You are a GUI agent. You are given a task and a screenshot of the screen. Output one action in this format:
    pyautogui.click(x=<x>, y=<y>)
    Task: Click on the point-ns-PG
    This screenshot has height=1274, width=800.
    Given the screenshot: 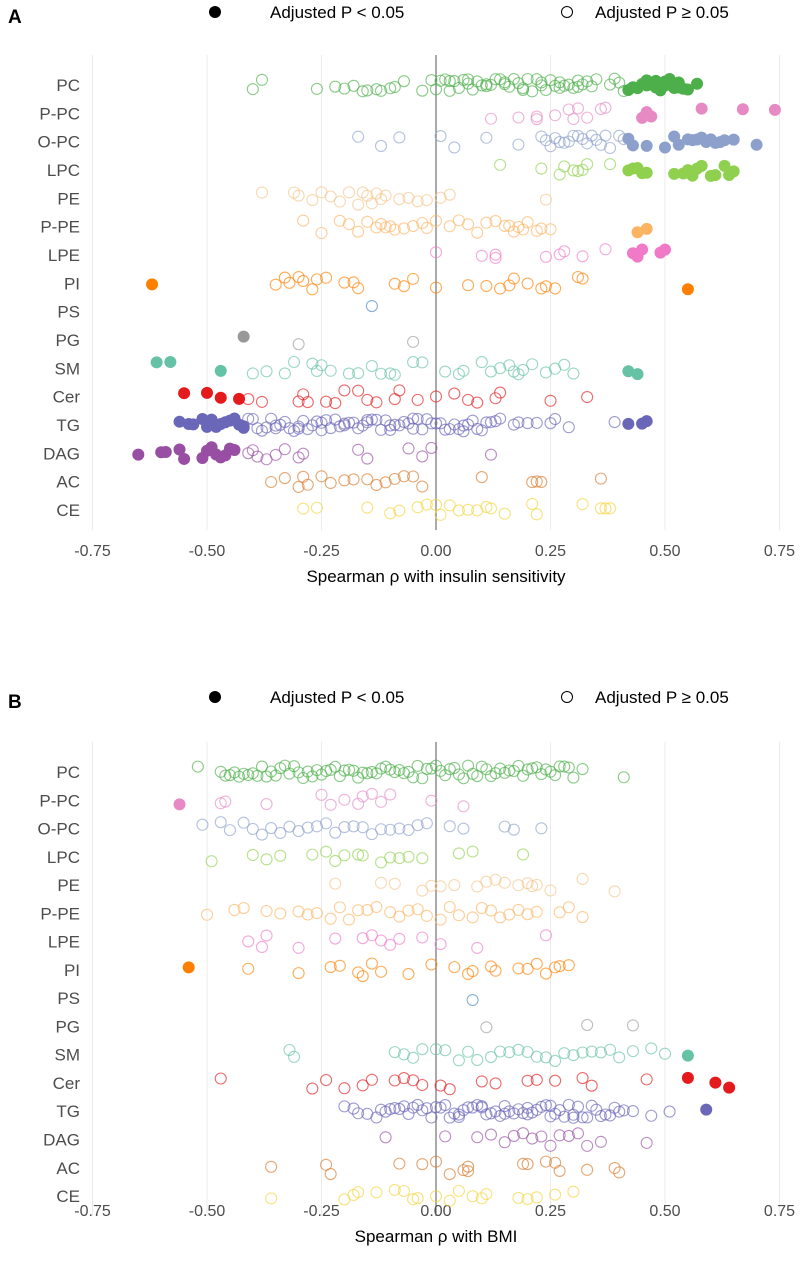 What is the action you would take?
    pyautogui.click(x=587, y=1024)
    